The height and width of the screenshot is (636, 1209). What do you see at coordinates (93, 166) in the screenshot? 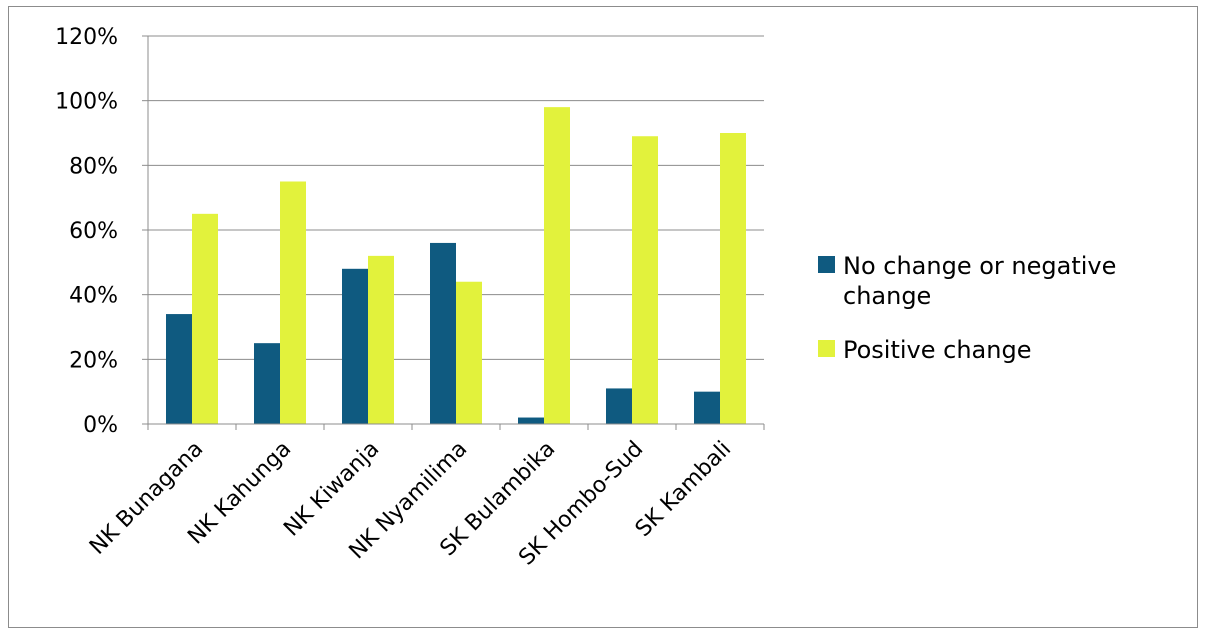
I see `y-tick-label: 80%` at bounding box center [93, 166].